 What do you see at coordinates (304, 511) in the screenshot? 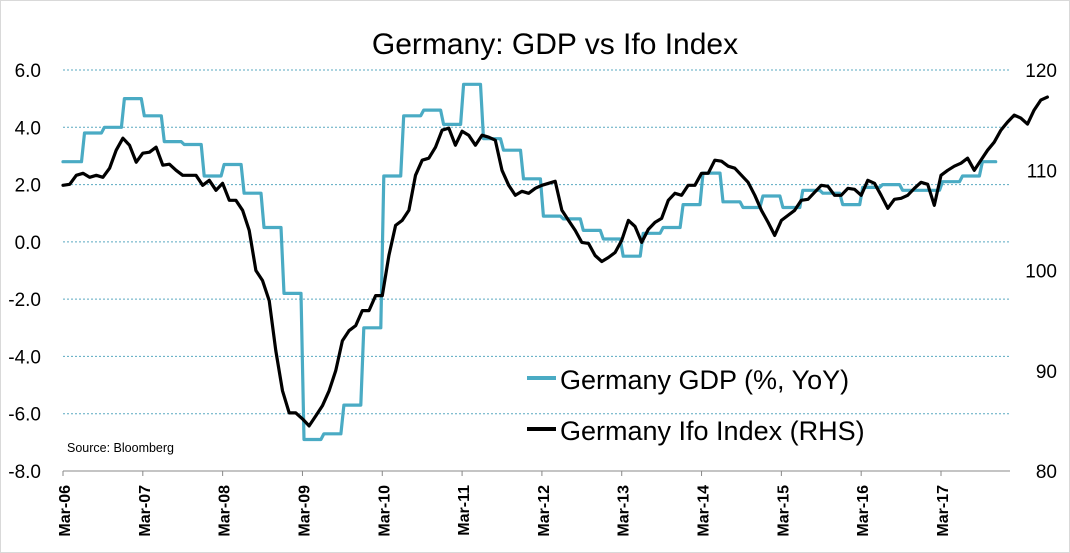
I see `x-tick-label: Mar-09` at bounding box center [304, 511].